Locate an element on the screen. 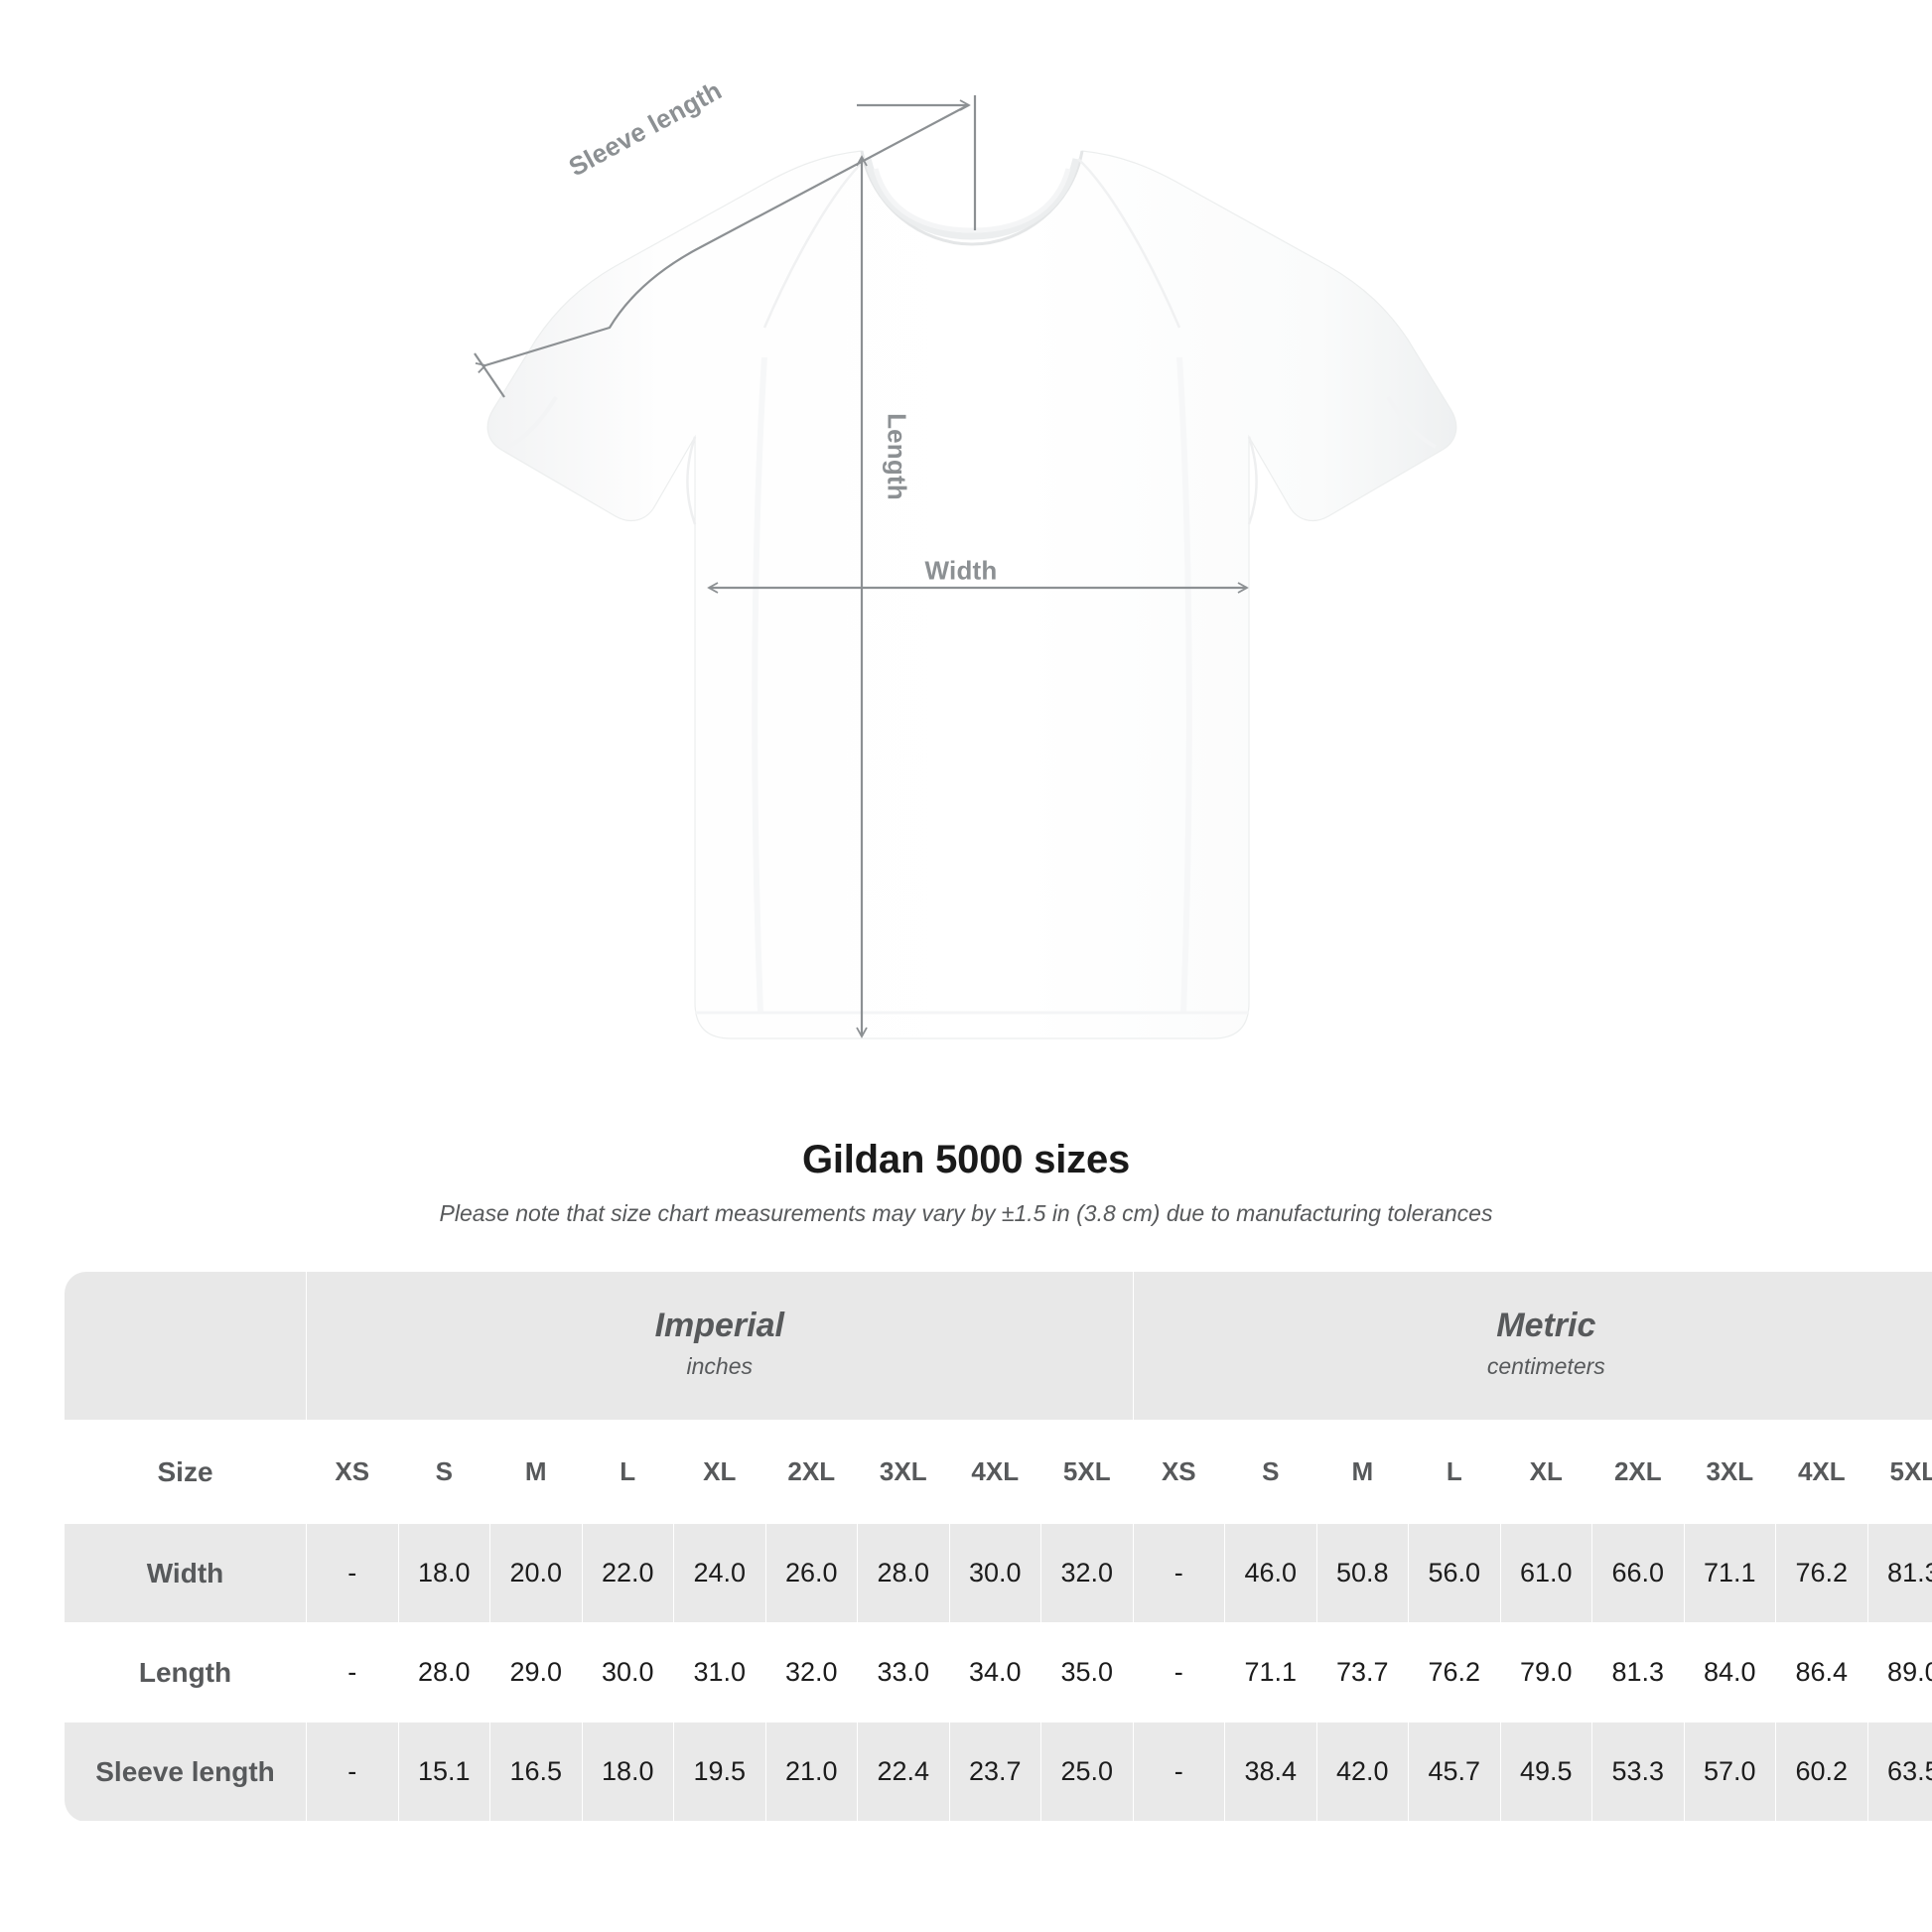  cell-metric: 46.0 is located at coordinates (1271, 1573).